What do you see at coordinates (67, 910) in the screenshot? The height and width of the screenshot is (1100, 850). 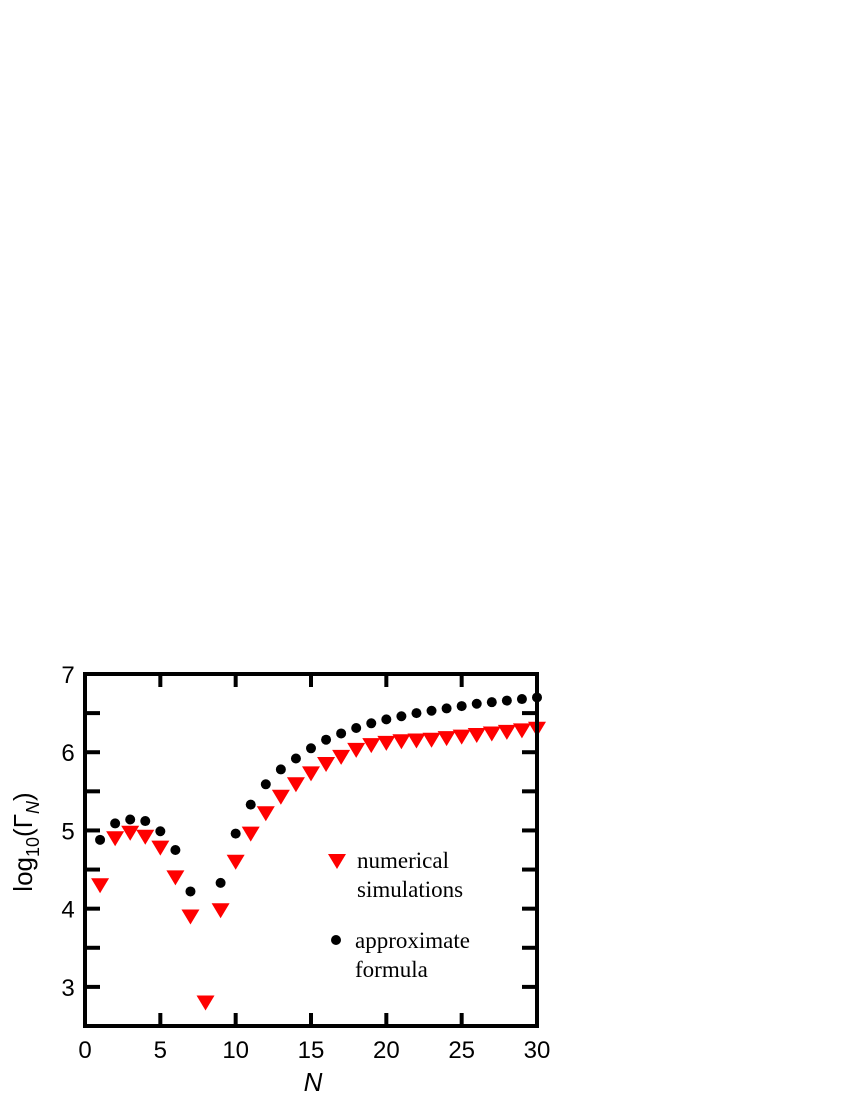 I see `y-tick-label: 4` at bounding box center [67, 910].